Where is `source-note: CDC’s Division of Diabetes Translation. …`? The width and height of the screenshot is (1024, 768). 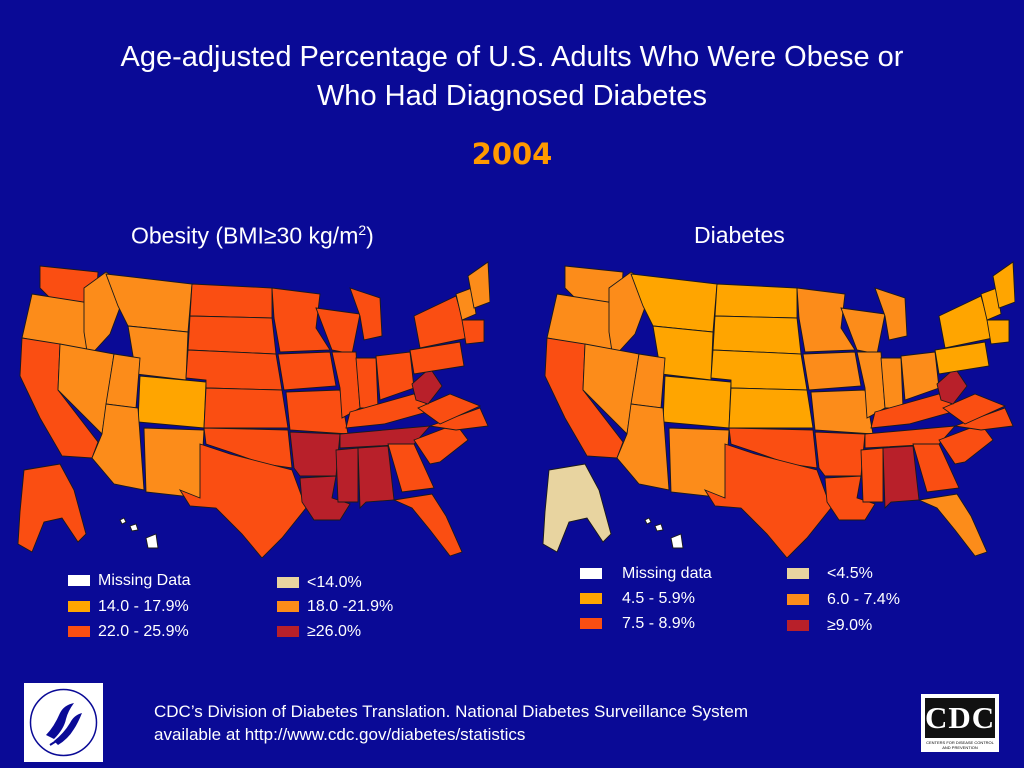
source-note: CDC’s Division of Diabetes Translation. … is located at coordinates (514, 723).